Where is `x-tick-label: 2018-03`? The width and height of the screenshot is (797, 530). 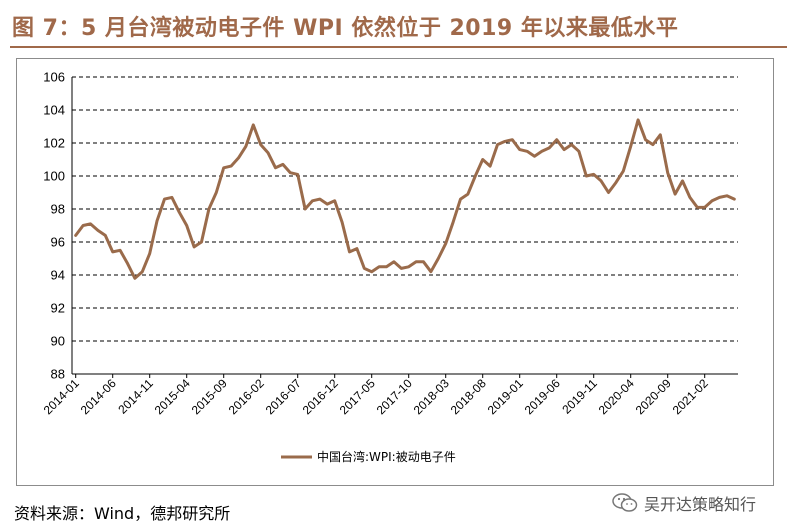
x-tick-label: 2018-03 is located at coordinates (431, 396).